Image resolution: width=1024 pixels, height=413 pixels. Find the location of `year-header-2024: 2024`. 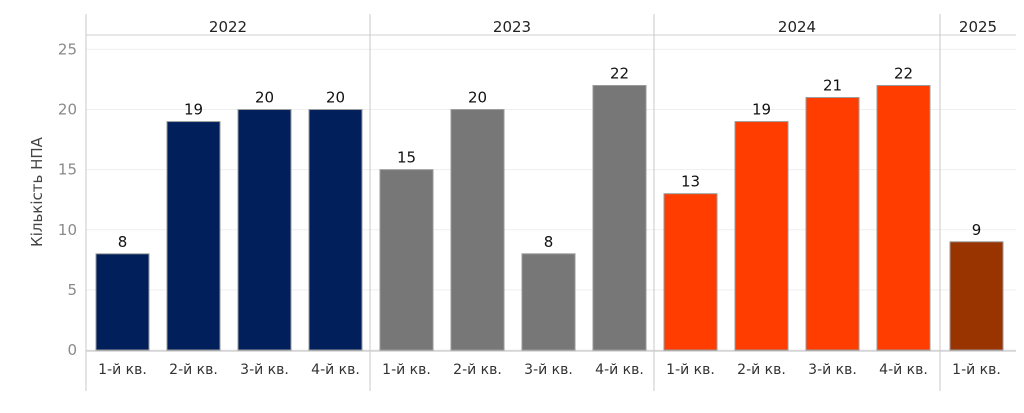

year-header-2024: 2024 is located at coordinates (797, 27).